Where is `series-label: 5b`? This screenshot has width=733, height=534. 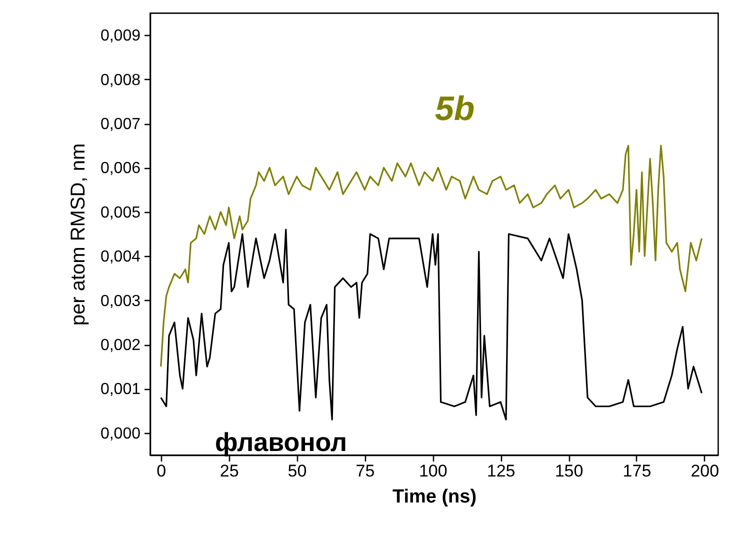 series-label: 5b is located at coordinates (455, 109).